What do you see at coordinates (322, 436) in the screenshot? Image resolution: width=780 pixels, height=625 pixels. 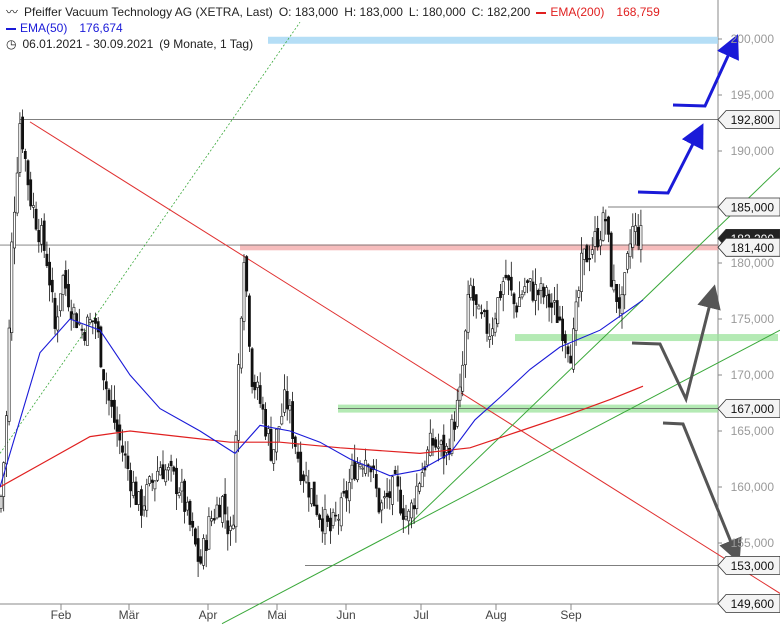 I see `ema200-line` at bounding box center [322, 436].